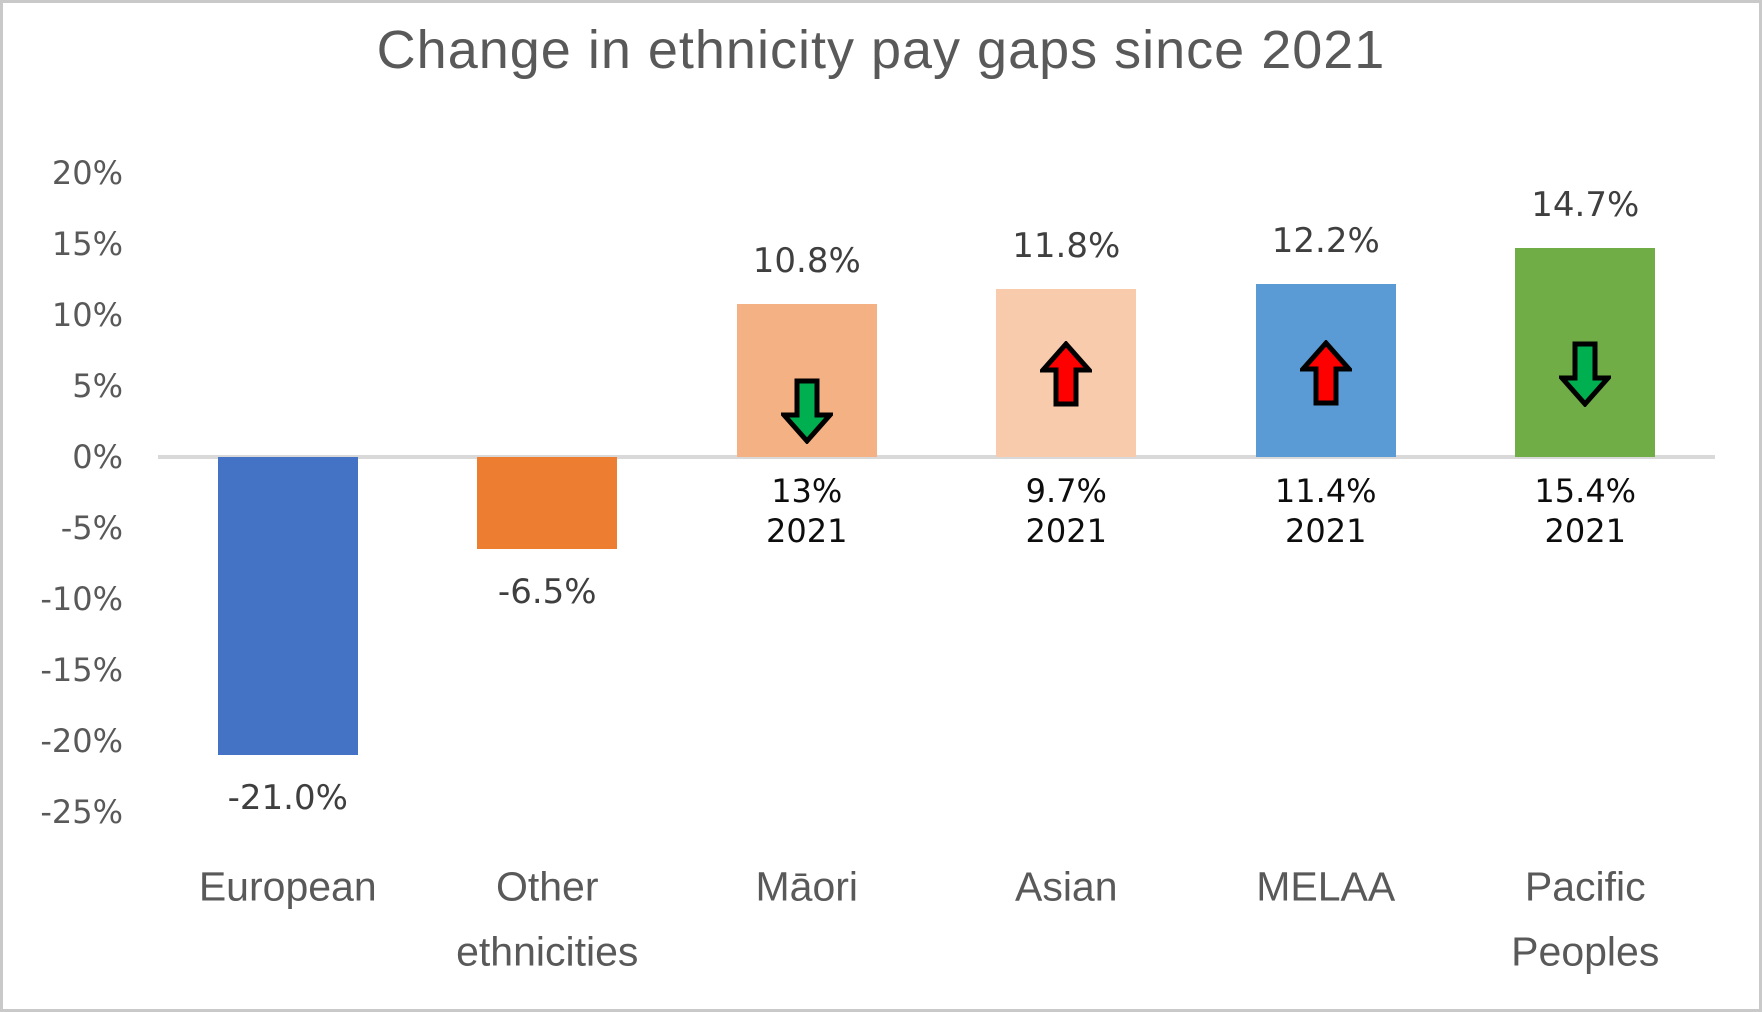  Describe the element at coordinates (1585, 491) in the screenshot. I see `baseline-value-label: 15.4%` at that location.